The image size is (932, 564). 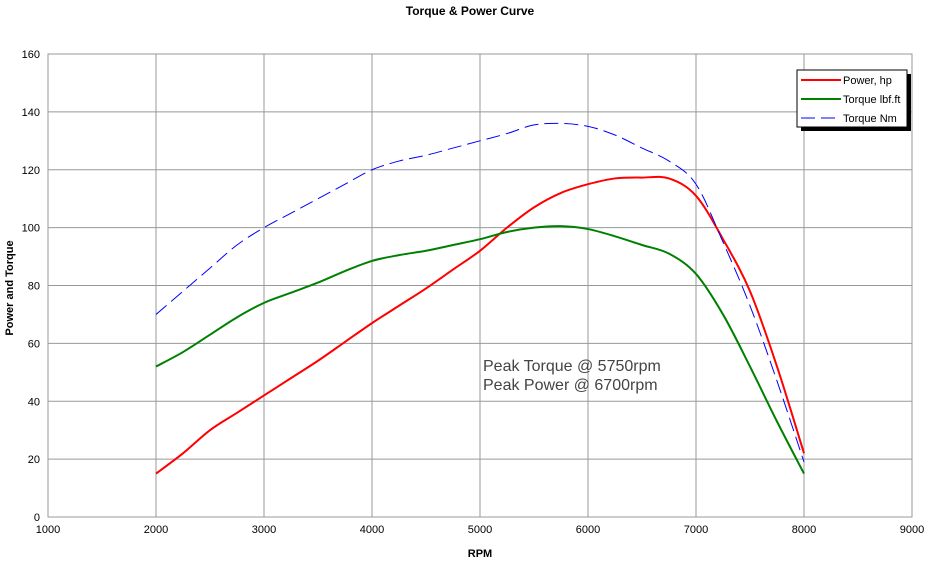 What do you see at coordinates (31, 229) in the screenshot?
I see `y-tick-label: 100` at bounding box center [31, 229].